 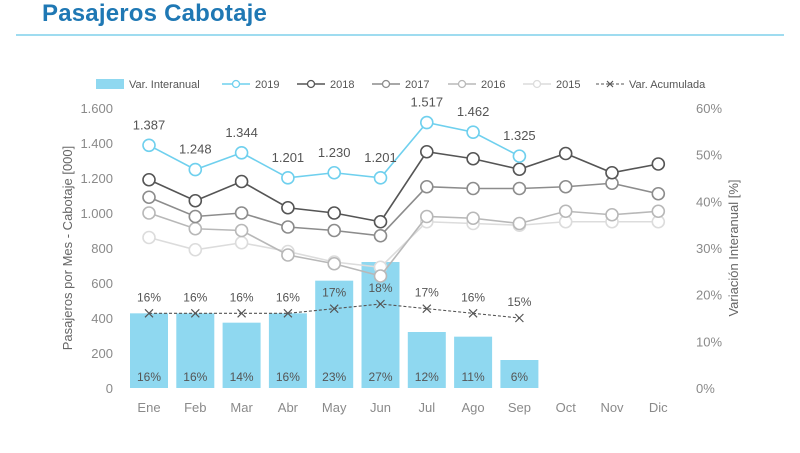 I want to click on legend-label-bars: Var. Interanual, so click(x=164, y=85).